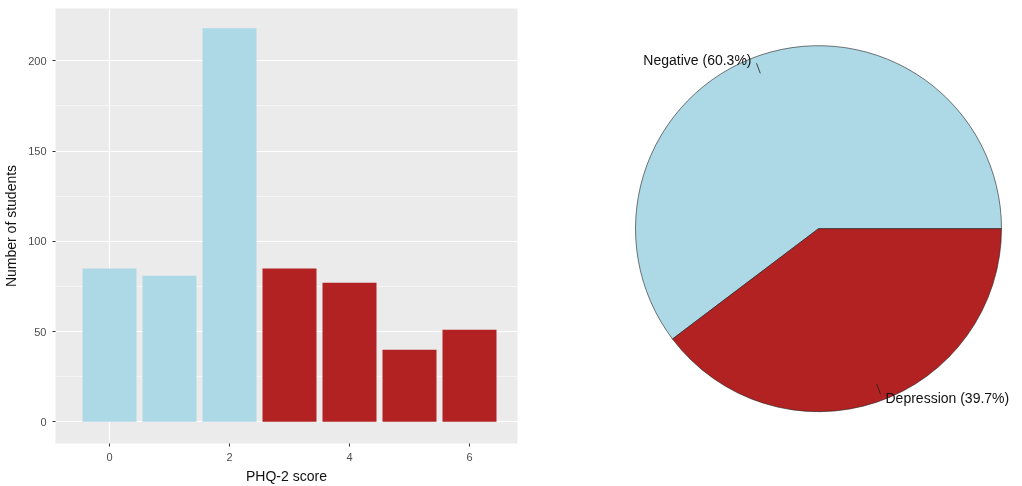 This screenshot has width=1022, height=486. What do you see at coordinates (947, 397) in the screenshot?
I see `slice-label: Depression (39.7%)` at bounding box center [947, 397].